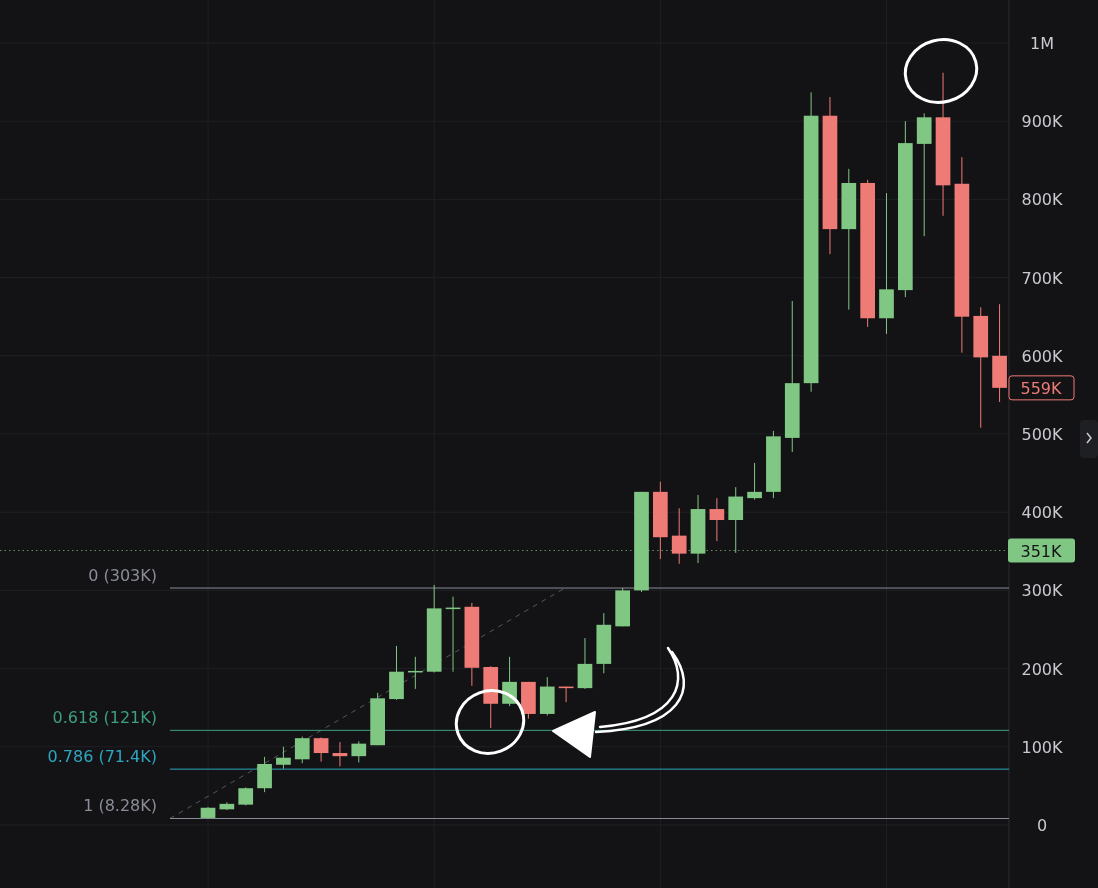 This screenshot has width=1098, height=888. I want to click on y-tick-label: 100K, so click(1042, 747).